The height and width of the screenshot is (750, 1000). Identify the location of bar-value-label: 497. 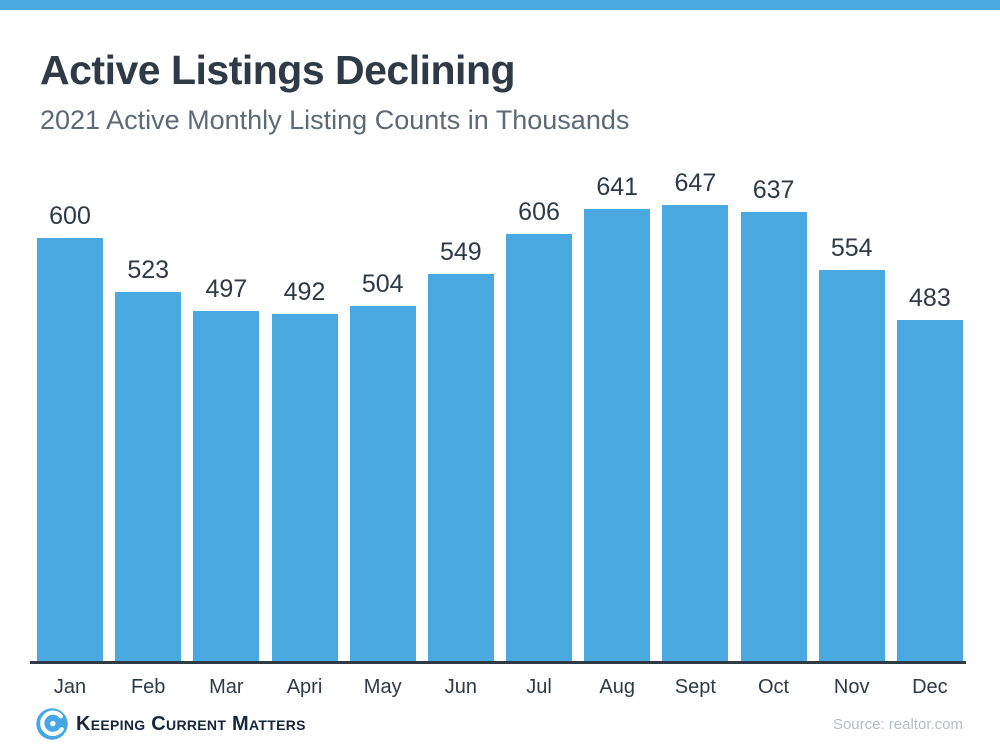
(226, 289).